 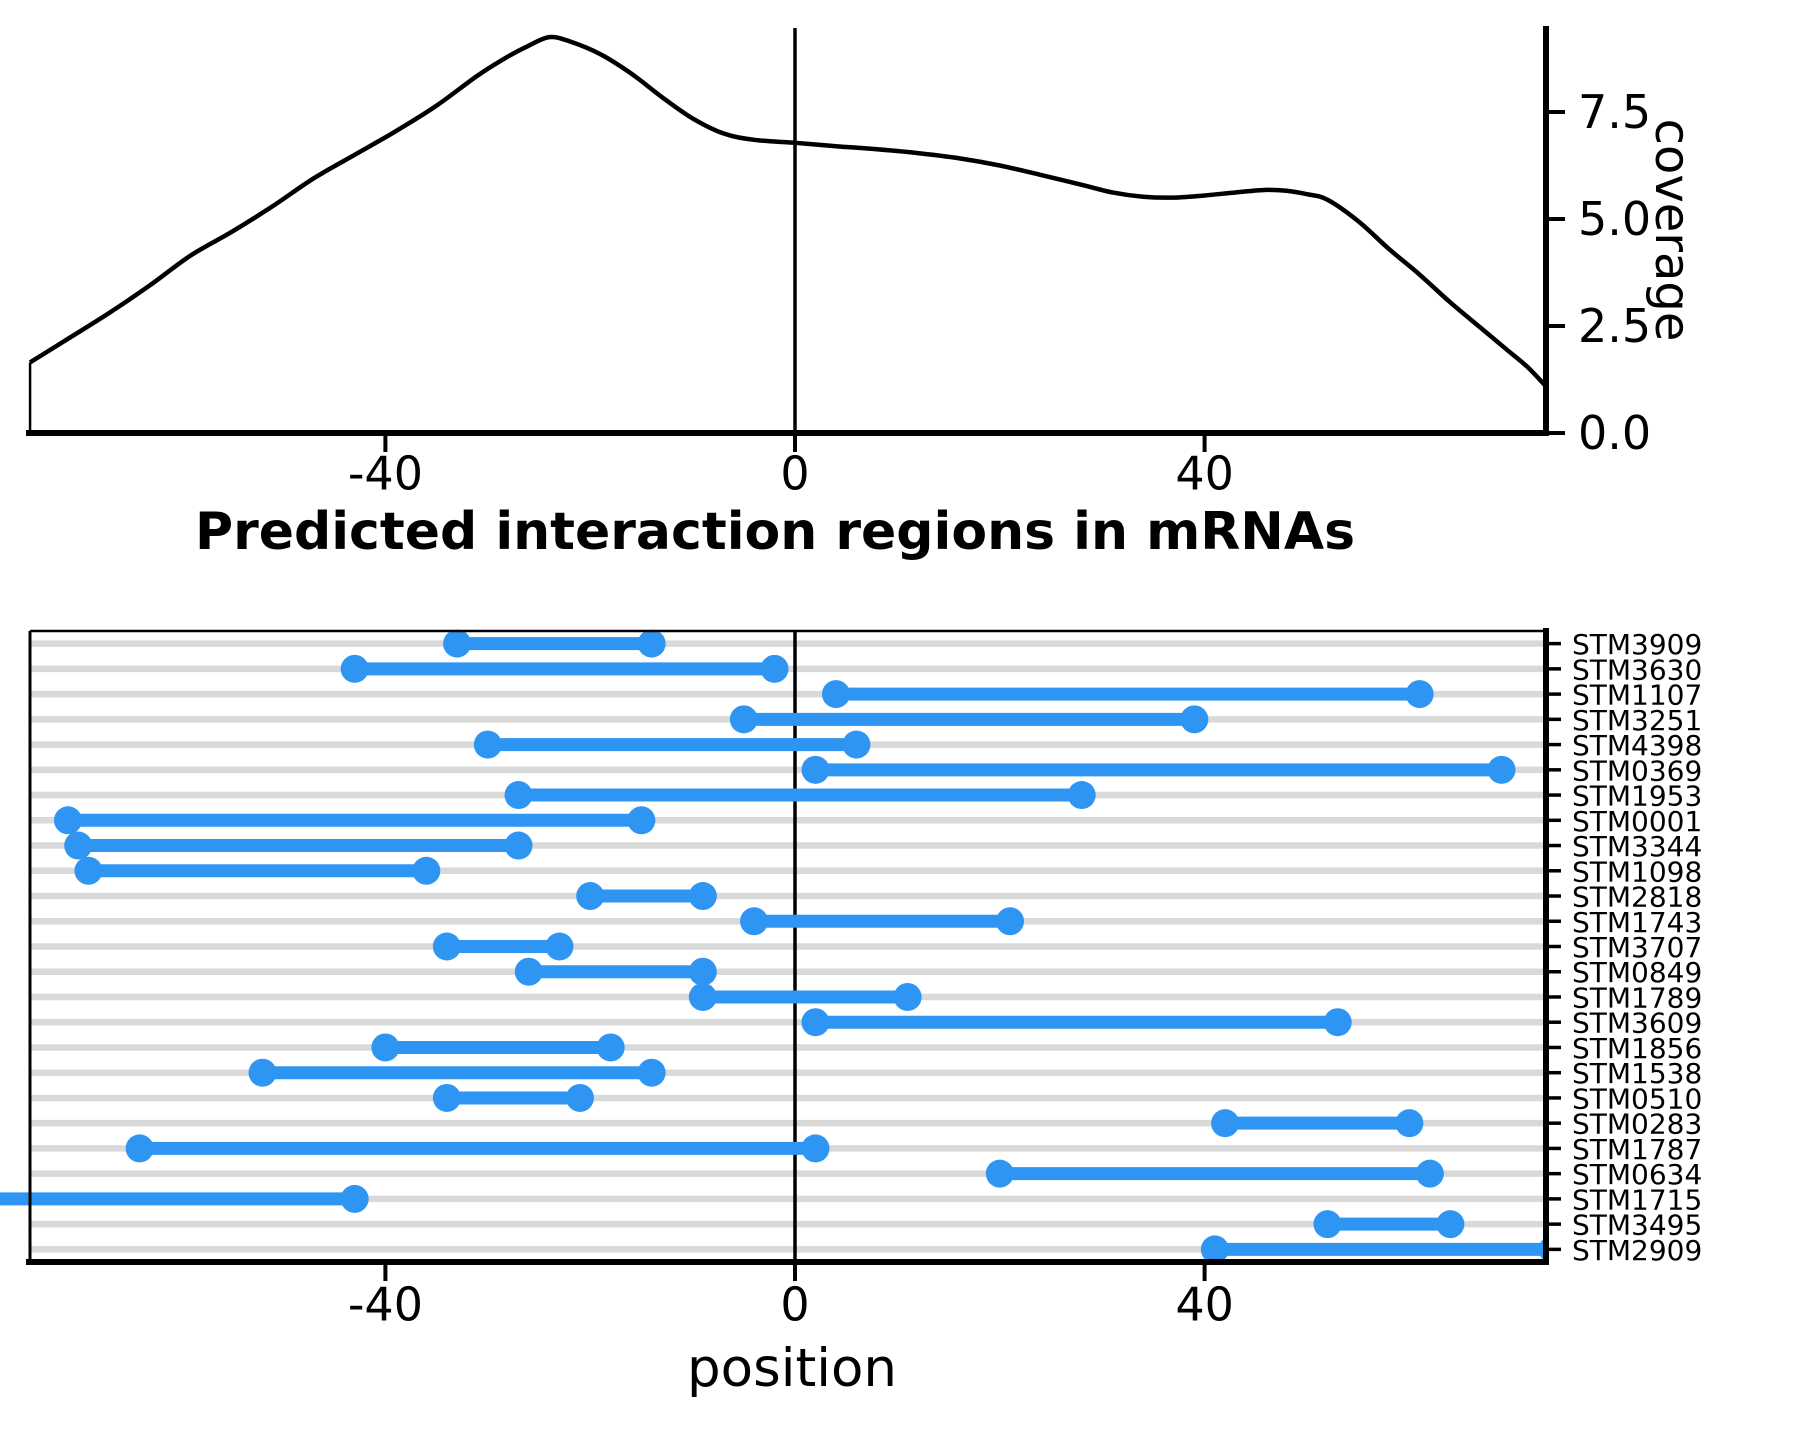 I want to click on coverage-tick-label: 0.0, so click(x=1614, y=433).